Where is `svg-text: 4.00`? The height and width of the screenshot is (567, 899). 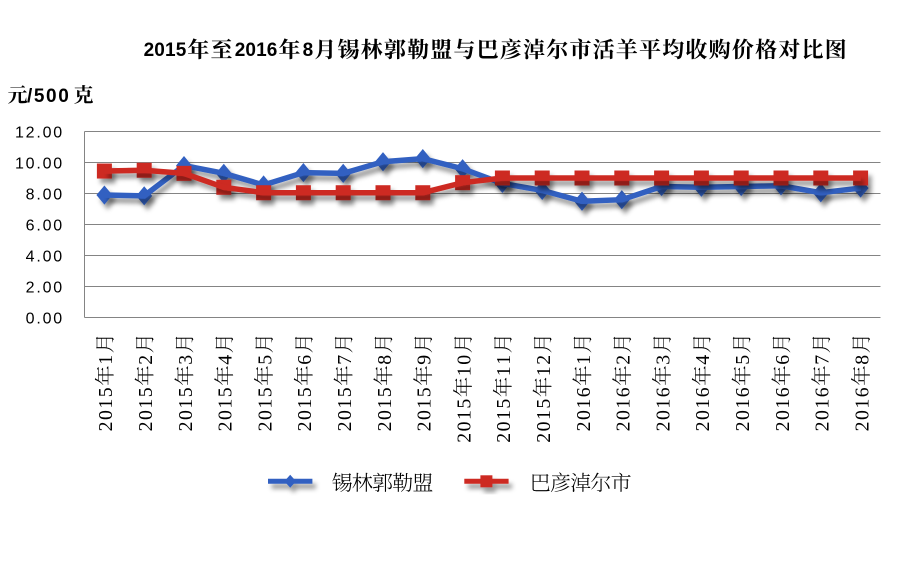
svg-text: 4.00 is located at coordinates (45, 257).